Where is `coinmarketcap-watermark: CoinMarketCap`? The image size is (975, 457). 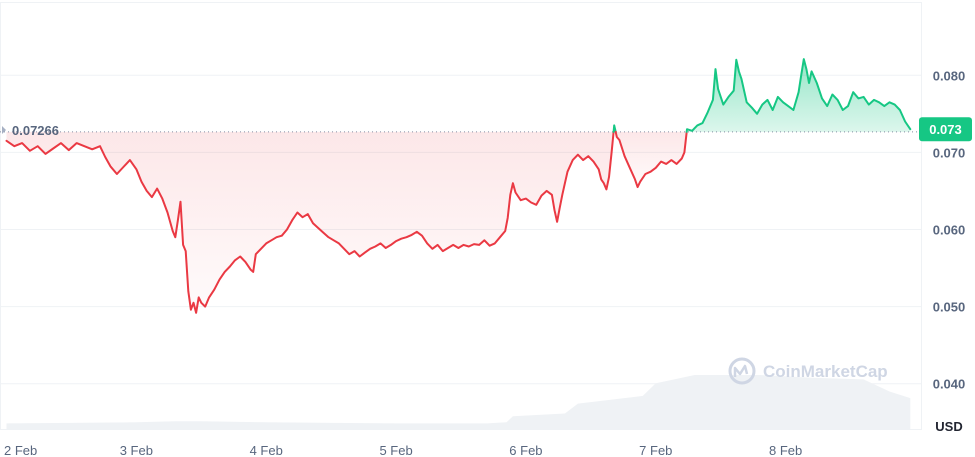 coinmarketcap-watermark: CoinMarketCap is located at coordinates (808, 371).